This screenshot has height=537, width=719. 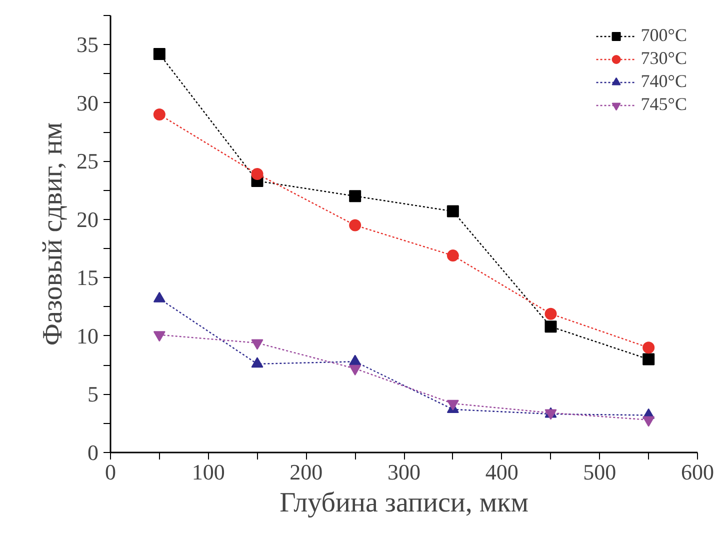 I want to click on y-tick-label: 10, so click(x=87, y=335).